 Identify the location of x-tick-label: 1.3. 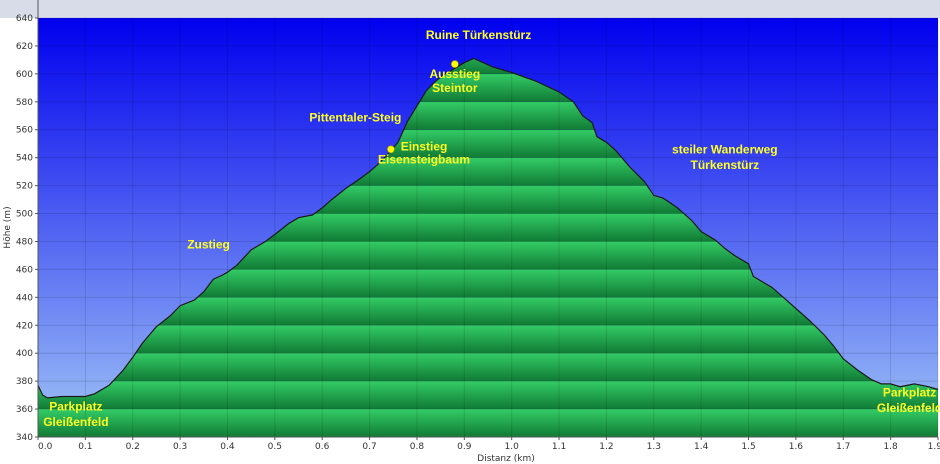
(654, 447).